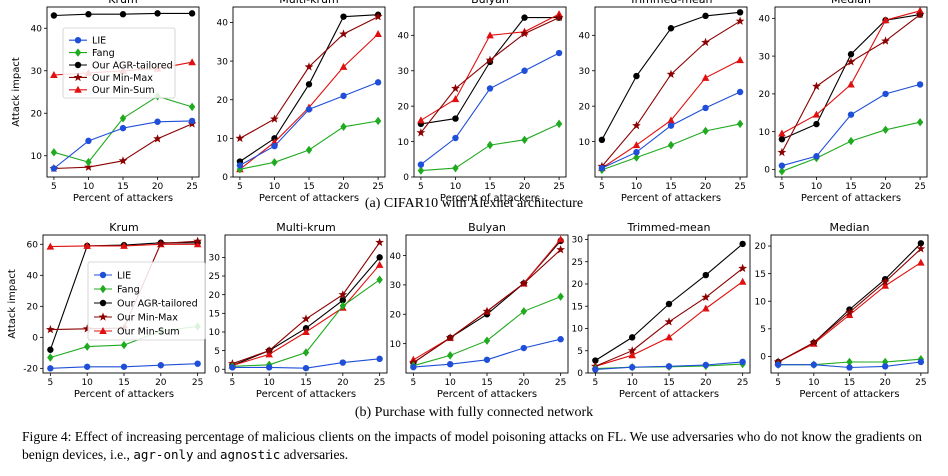 This screenshot has height=476, width=948. What do you see at coordinates (763, 358) in the screenshot?
I see `y-tick-label: 0` at bounding box center [763, 358].